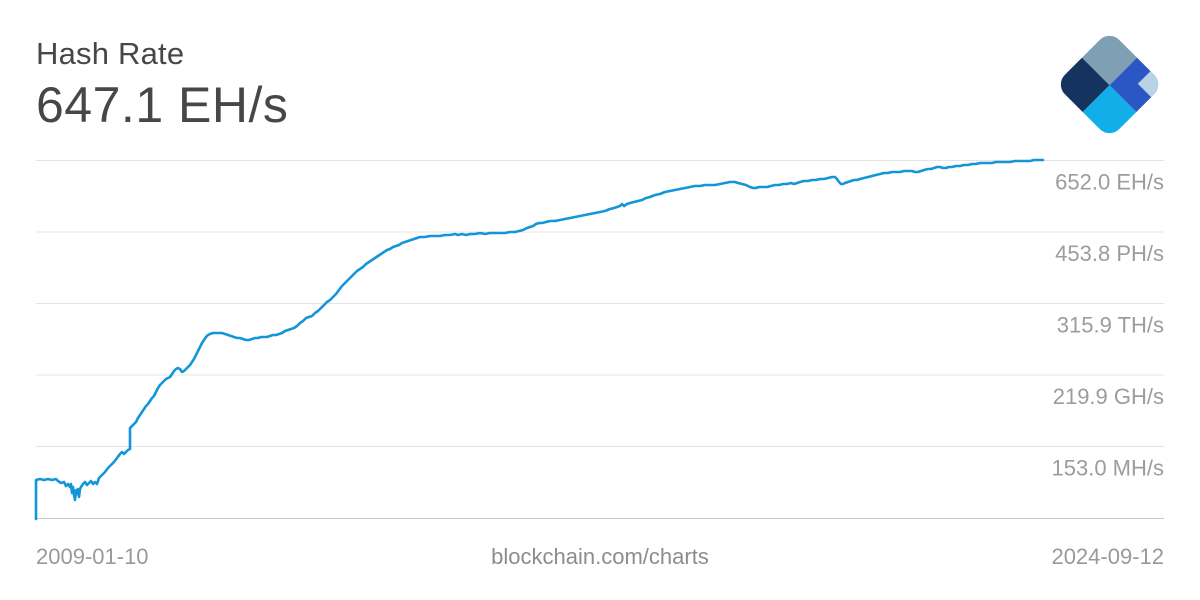 This screenshot has width=1200, height=600. Describe the element at coordinates (92, 556) in the screenshot. I see `x-axis-start-date: 2009-01-10` at that location.